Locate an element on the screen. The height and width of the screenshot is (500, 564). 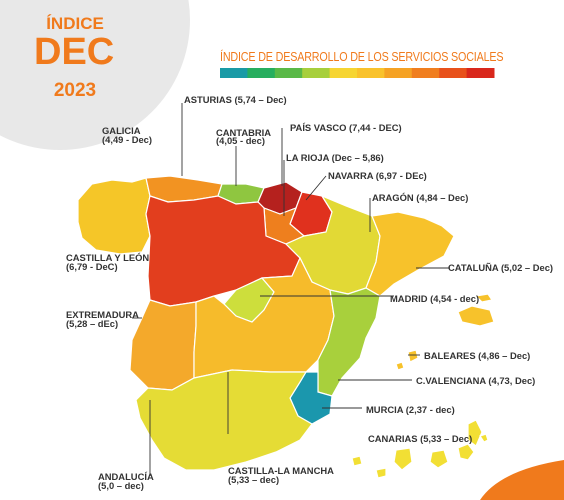
label-castilla-la-mancha: CASTILLA-LA MANCHA (5,33 – dec) is located at coordinates (281, 475).